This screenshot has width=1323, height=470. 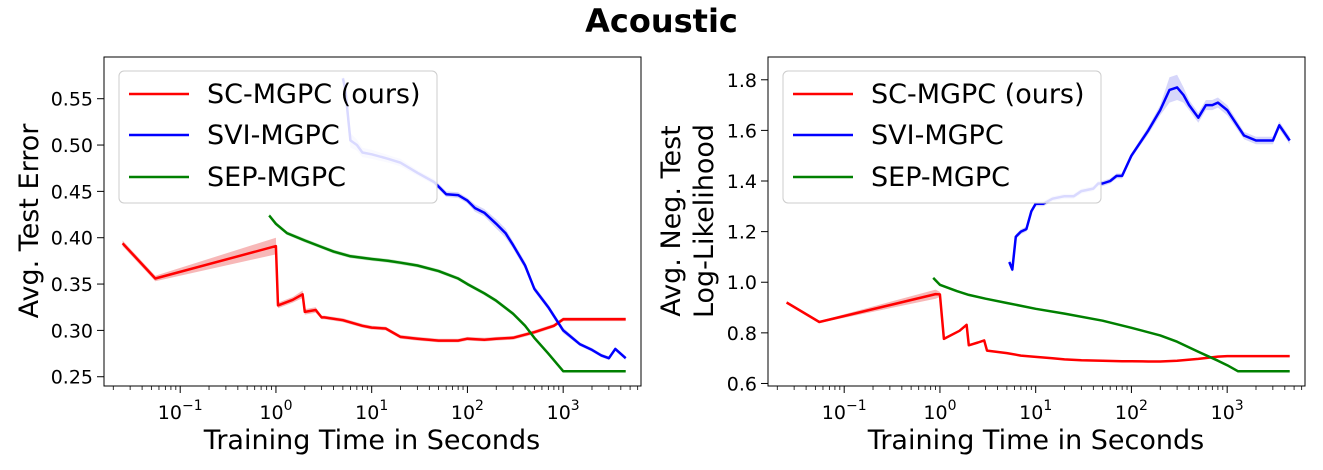 I want to click on band-sc-mgpc-ours, so click(x=1038, y=325).